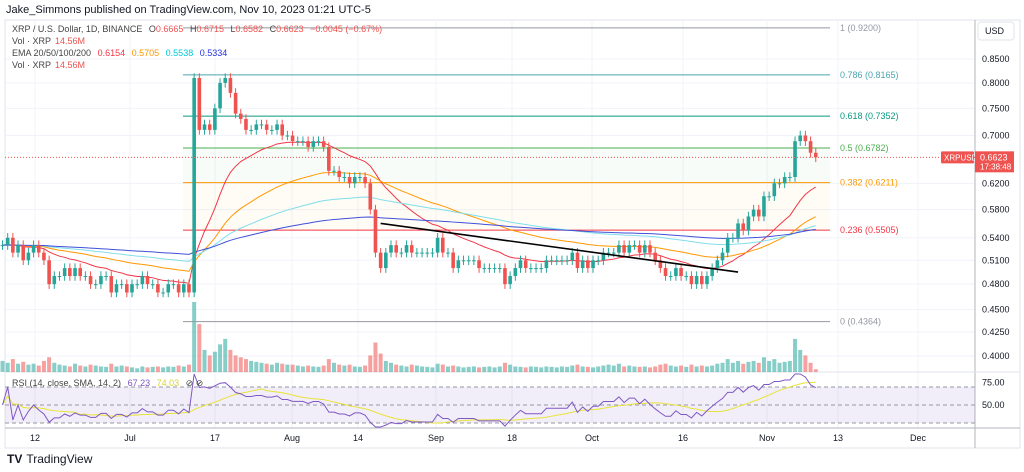 The width and height of the screenshot is (1024, 472). What do you see at coordinates (77, 29) in the screenshot?
I see `symbol-name: XRP / U.S. Dollar, 1D, BINANCE` at bounding box center [77, 29].